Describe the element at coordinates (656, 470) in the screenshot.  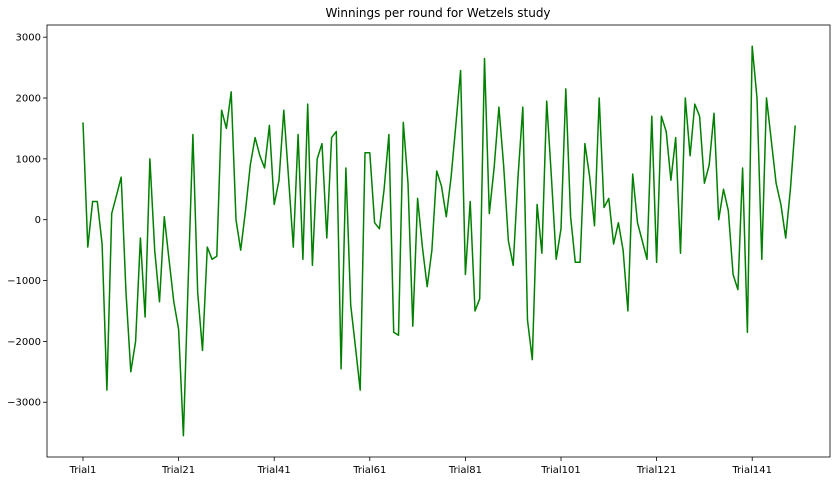
I see `x-tick-label: Trial121` at that location.